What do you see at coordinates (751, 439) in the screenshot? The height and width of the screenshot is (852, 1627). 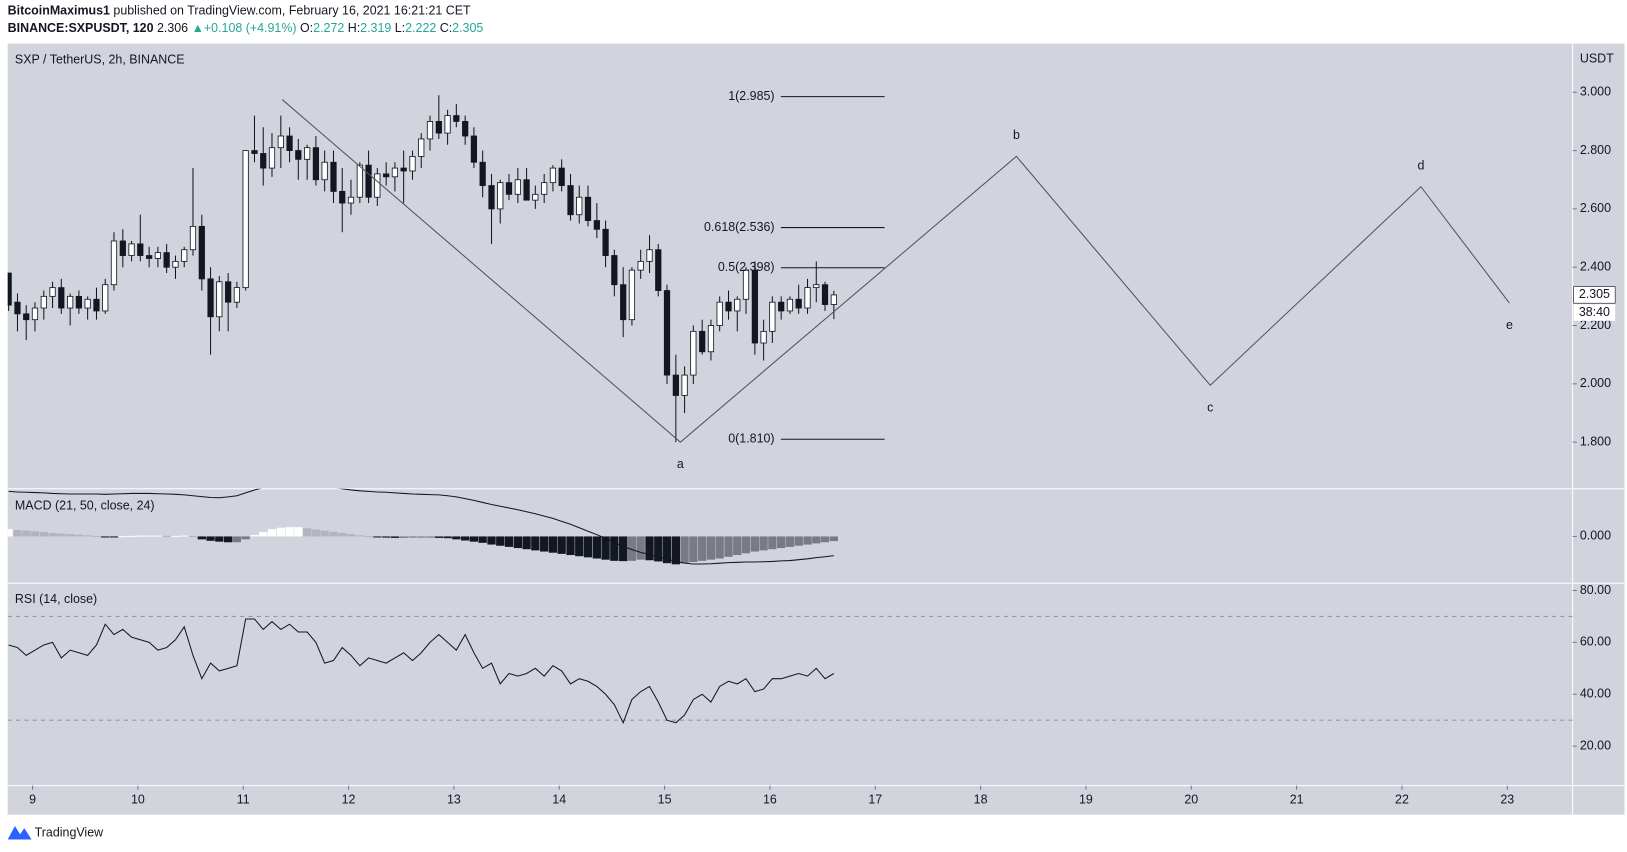 I see `fib-label: 0(1.810)` at bounding box center [751, 439].